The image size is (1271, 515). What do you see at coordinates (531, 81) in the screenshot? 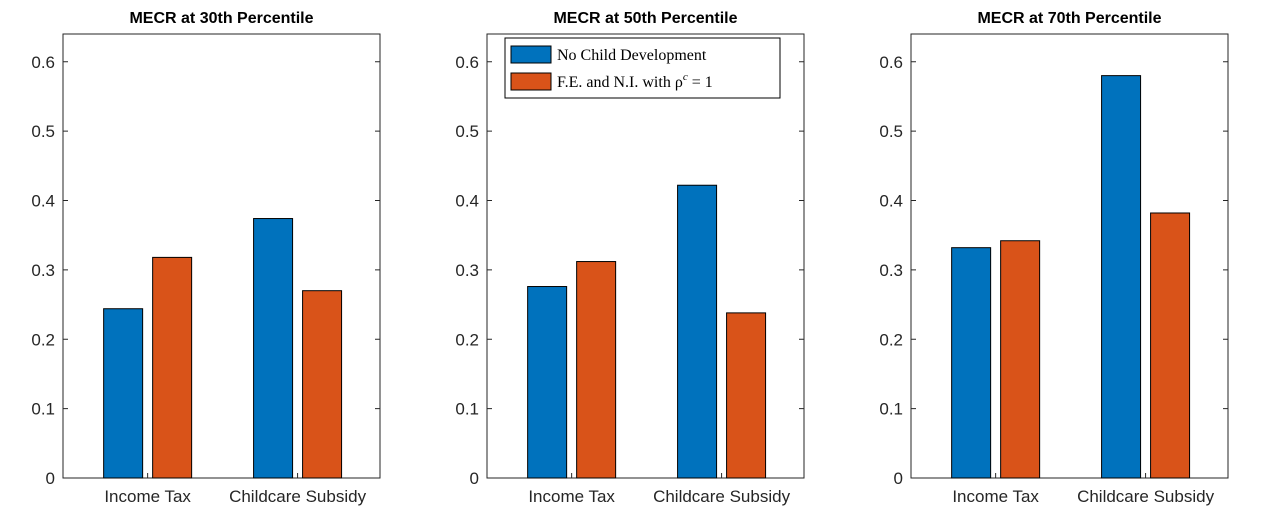
I see `legend-swatch-fe-ni` at bounding box center [531, 81].